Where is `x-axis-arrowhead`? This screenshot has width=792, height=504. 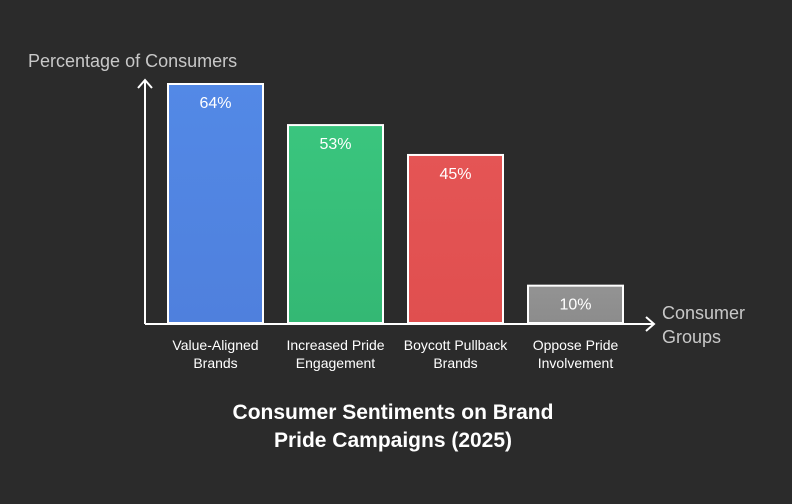 x-axis-arrowhead is located at coordinates (650, 324).